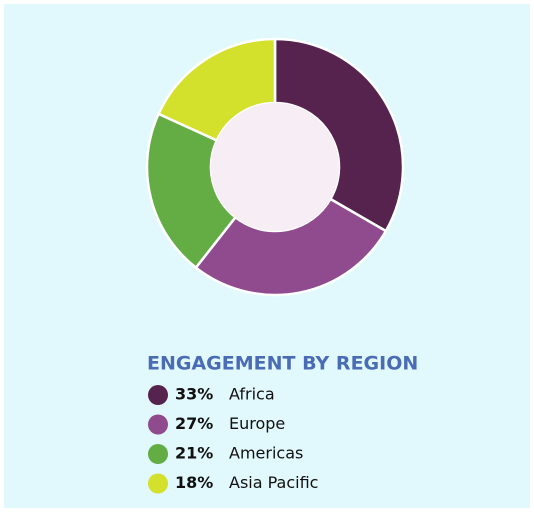  Describe the element at coordinates (257, 423) in the screenshot. I see `legend-label: Europe` at that location.